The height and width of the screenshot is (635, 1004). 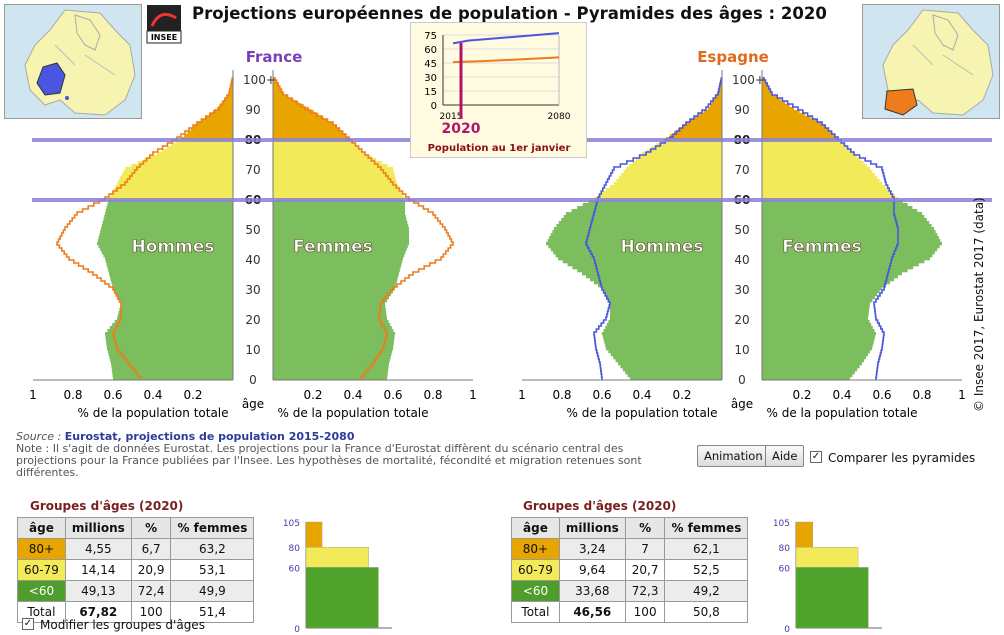 What do you see at coordinates (98, 612) in the screenshot?
I see `table-cell: 67,82` at bounding box center [98, 612].